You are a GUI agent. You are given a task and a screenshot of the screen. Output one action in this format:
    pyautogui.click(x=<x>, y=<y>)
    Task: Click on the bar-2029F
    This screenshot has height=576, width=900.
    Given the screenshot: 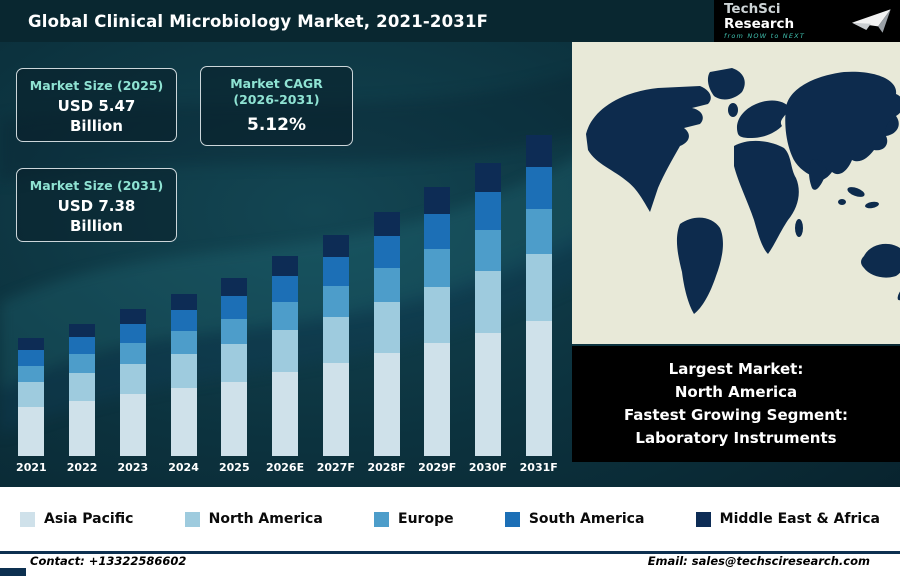 What is the action you would take?
    pyautogui.click(x=437, y=321)
    